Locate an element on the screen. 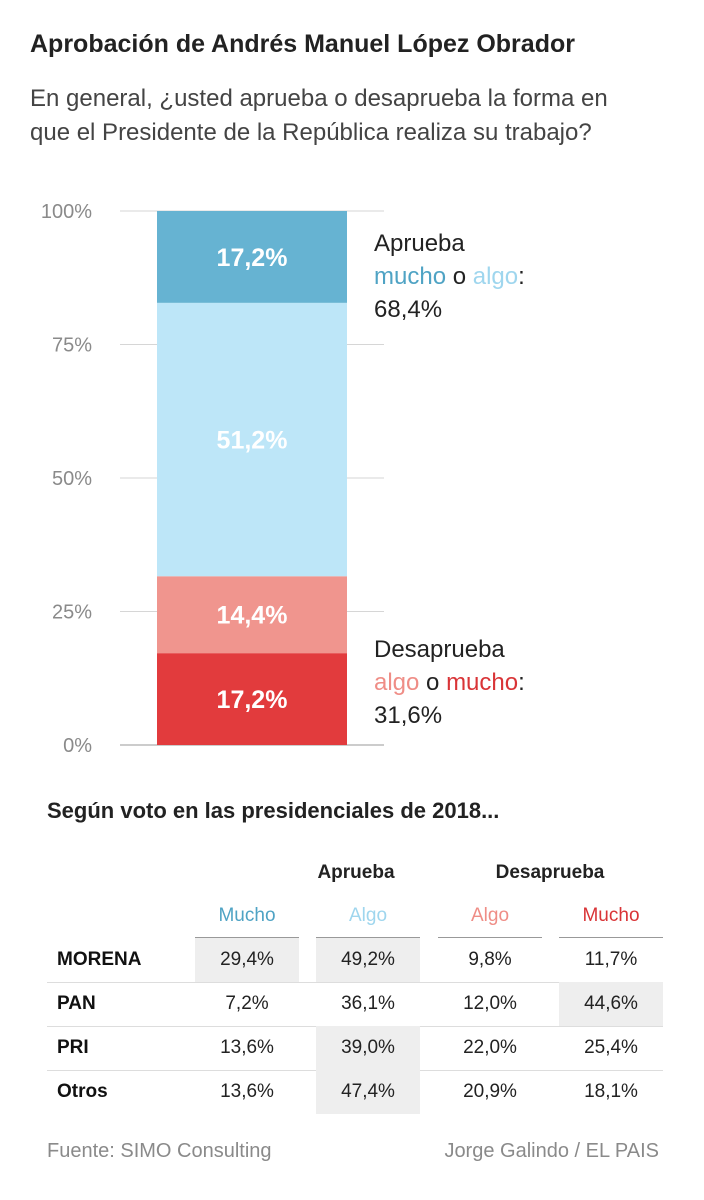 Image resolution: width=704 pixels, height=1200 pixels. table-cell: 44,6% is located at coordinates (611, 1004).